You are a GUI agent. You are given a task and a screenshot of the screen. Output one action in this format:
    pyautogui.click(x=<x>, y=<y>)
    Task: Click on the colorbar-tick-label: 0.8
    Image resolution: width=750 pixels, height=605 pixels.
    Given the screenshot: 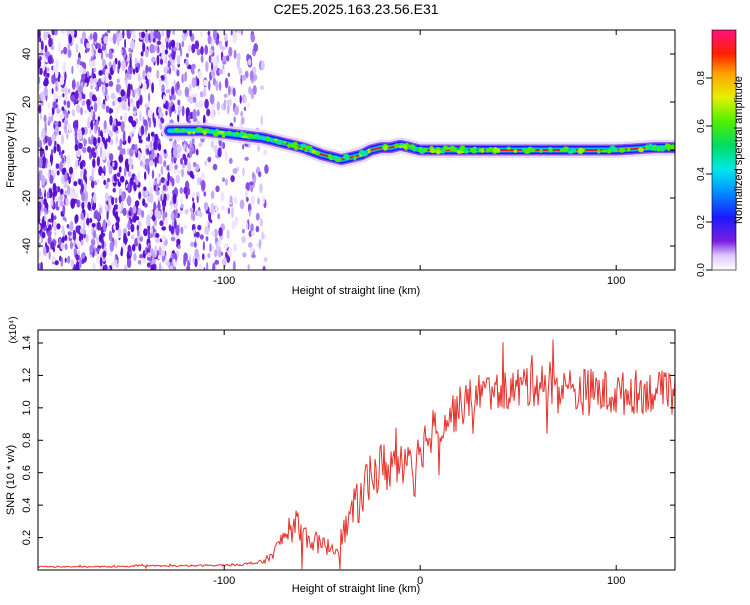 What is the action you would take?
    pyautogui.click(x=701, y=78)
    